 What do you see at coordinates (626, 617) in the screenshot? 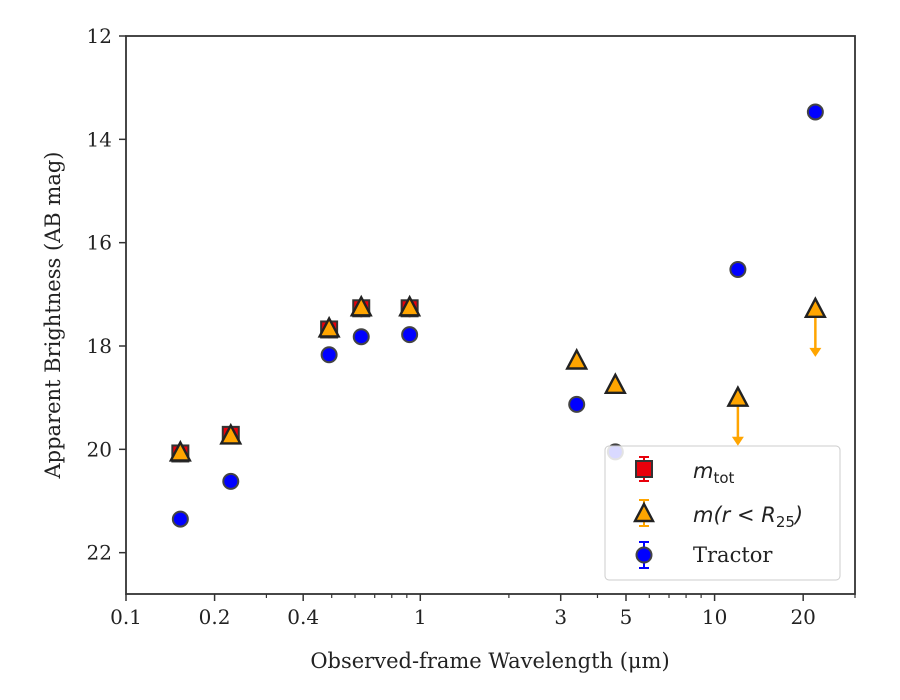
I see `x-tick-label: 5` at bounding box center [626, 617].